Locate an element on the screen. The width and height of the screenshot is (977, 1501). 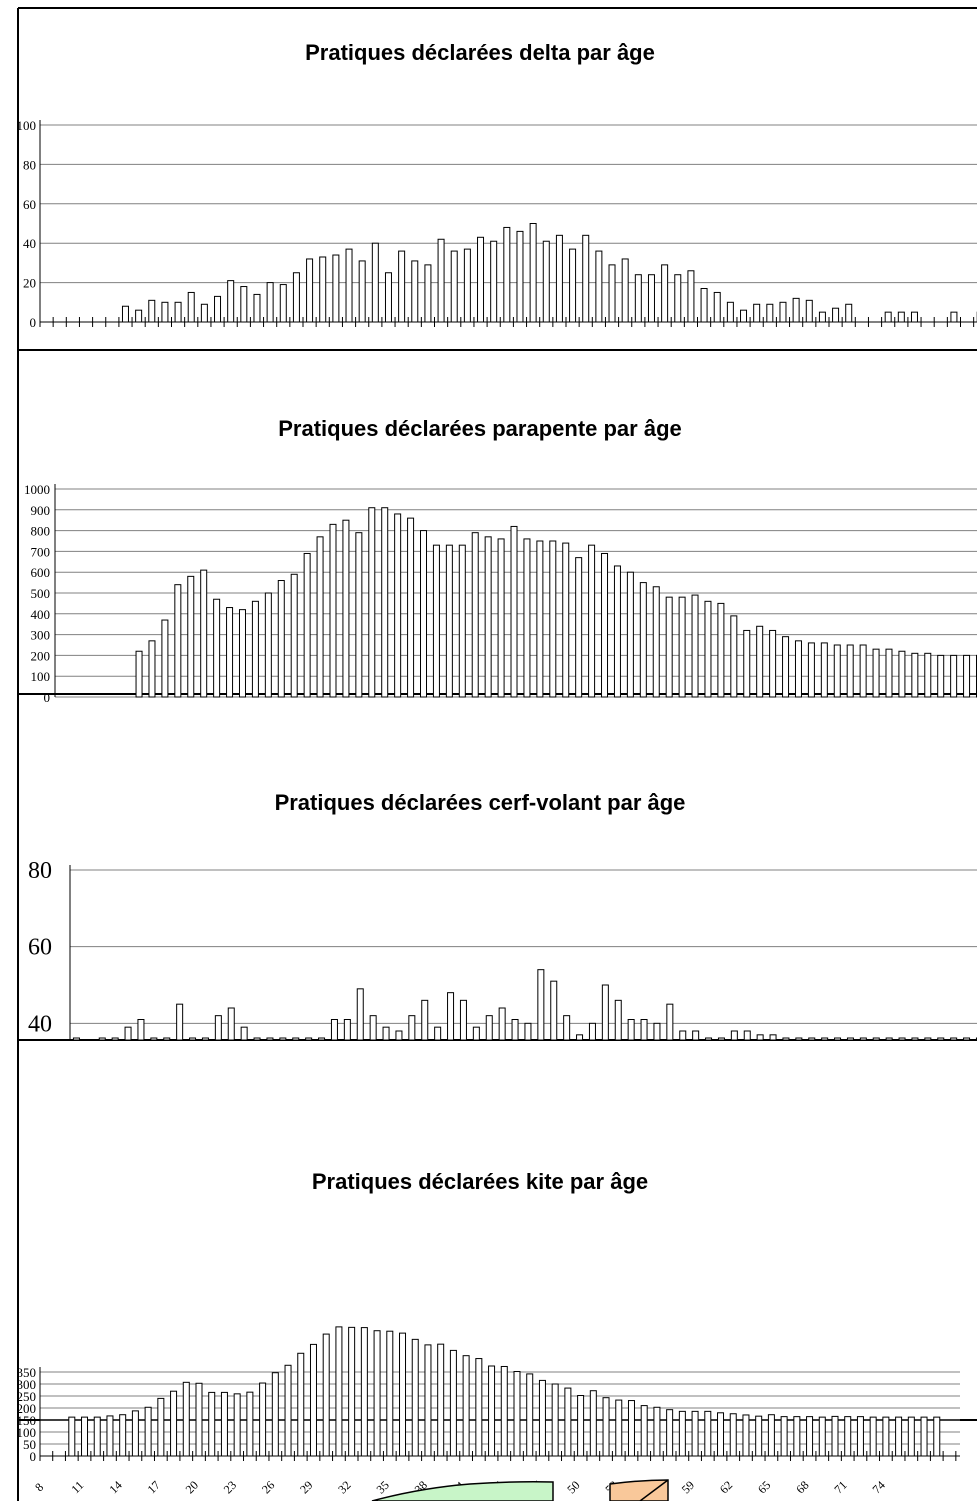
x-tick-label: 74 is located at coordinates (878, 1487).